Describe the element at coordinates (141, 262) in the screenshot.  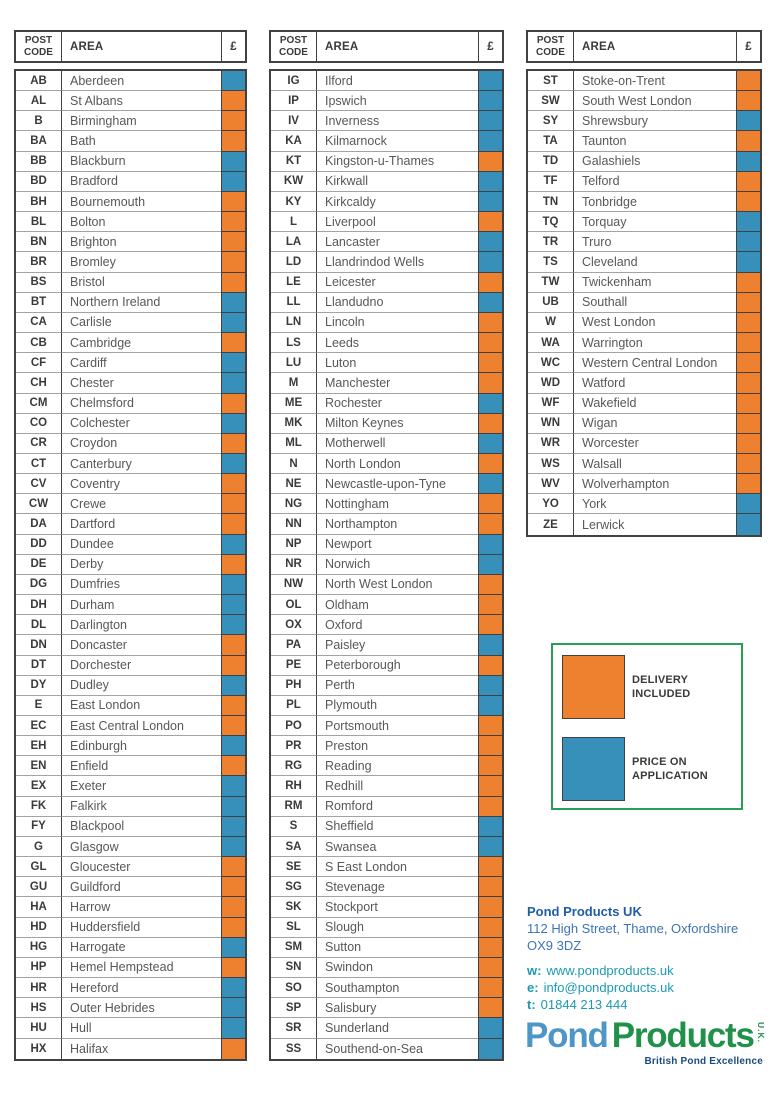
I see `area-cell: Bromley` at that location.